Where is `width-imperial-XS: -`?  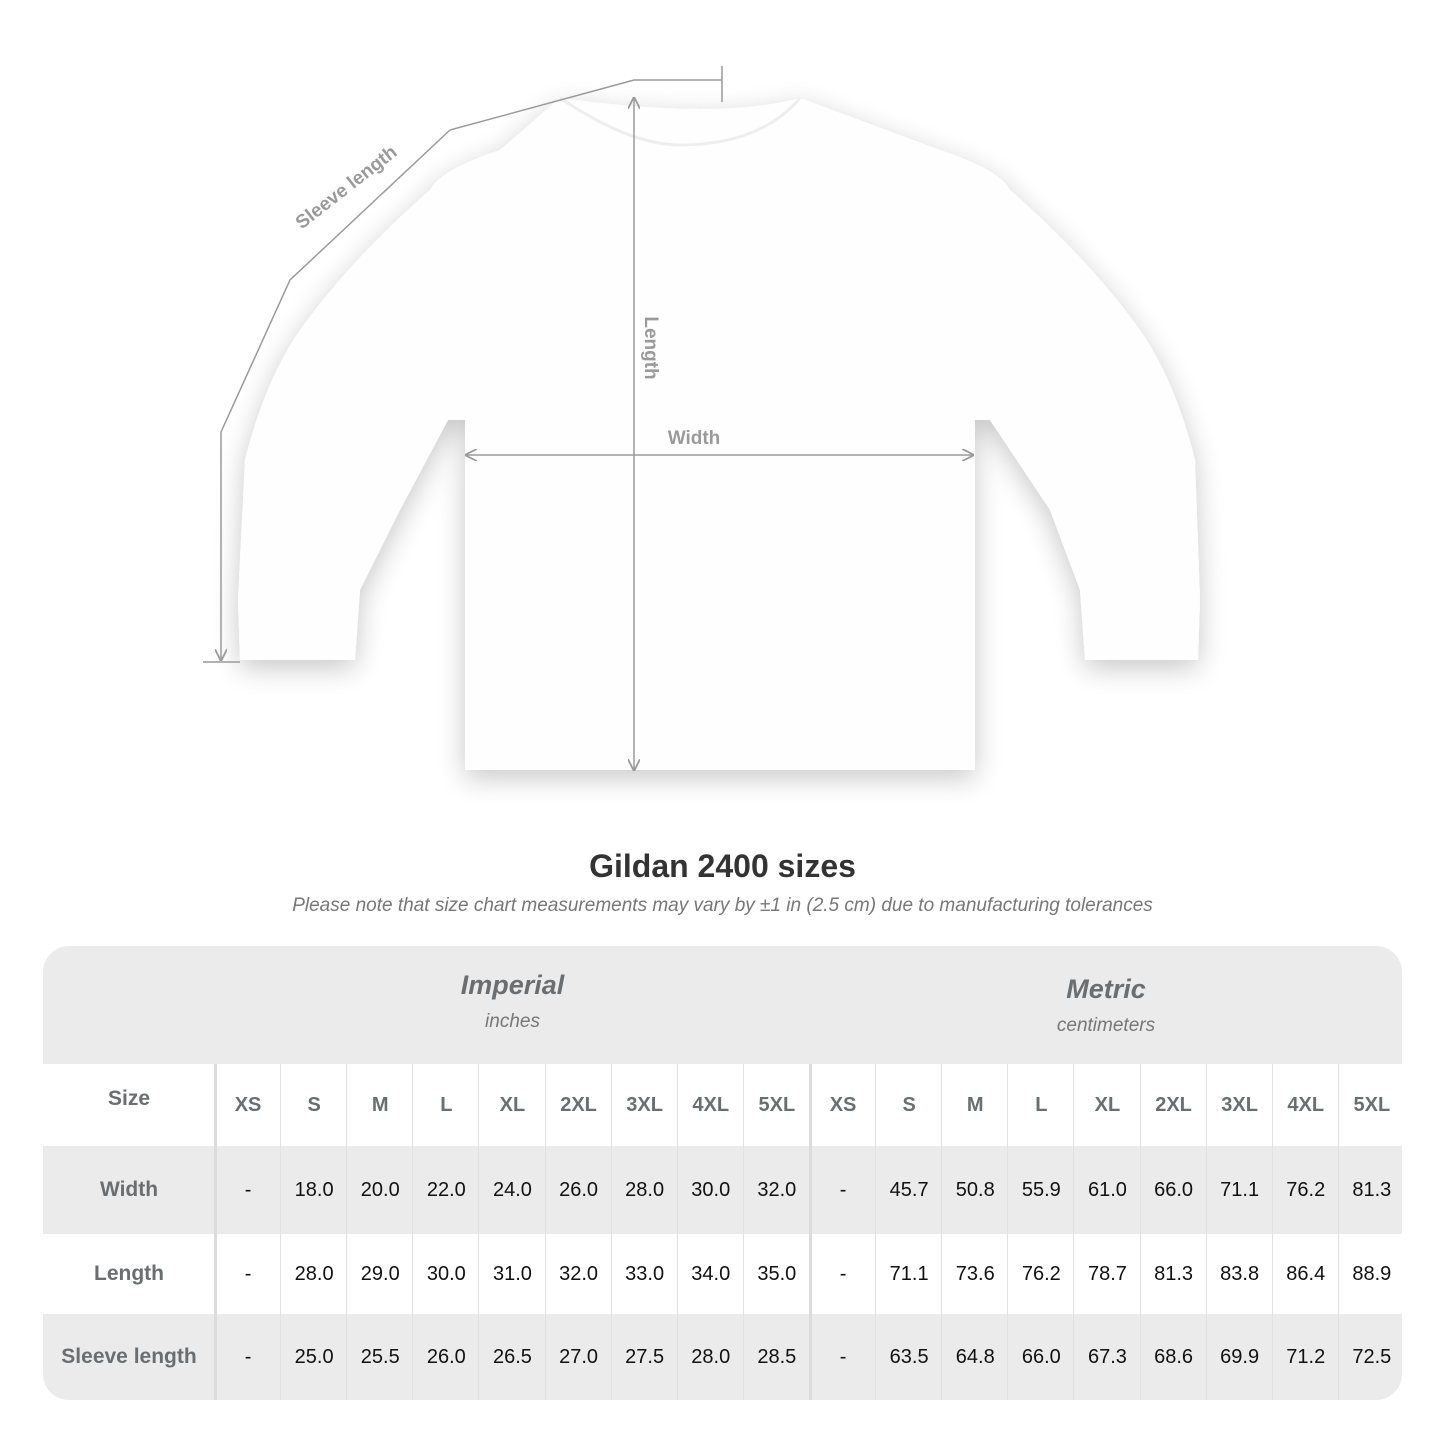 width-imperial-XS: - is located at coordinates (248, 1189).